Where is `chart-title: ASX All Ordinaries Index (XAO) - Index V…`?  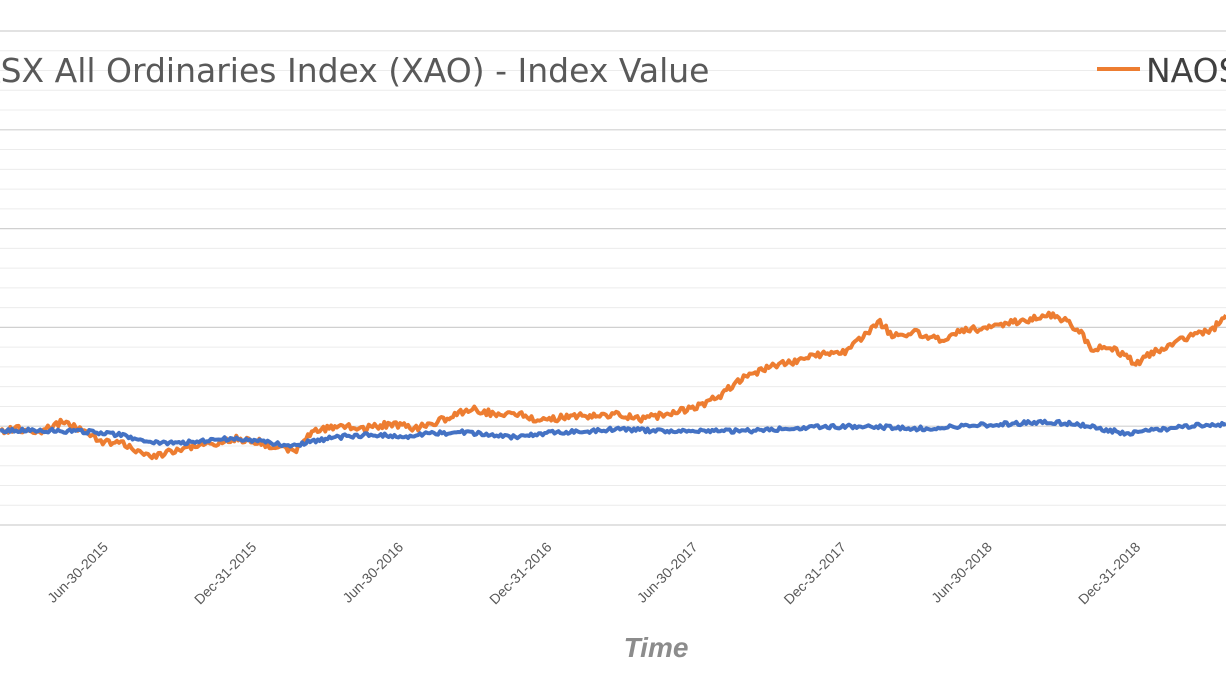 chart-title: ASX All Ordinaries Index (XAO) - Index V… is located at coordinates (354, 70).